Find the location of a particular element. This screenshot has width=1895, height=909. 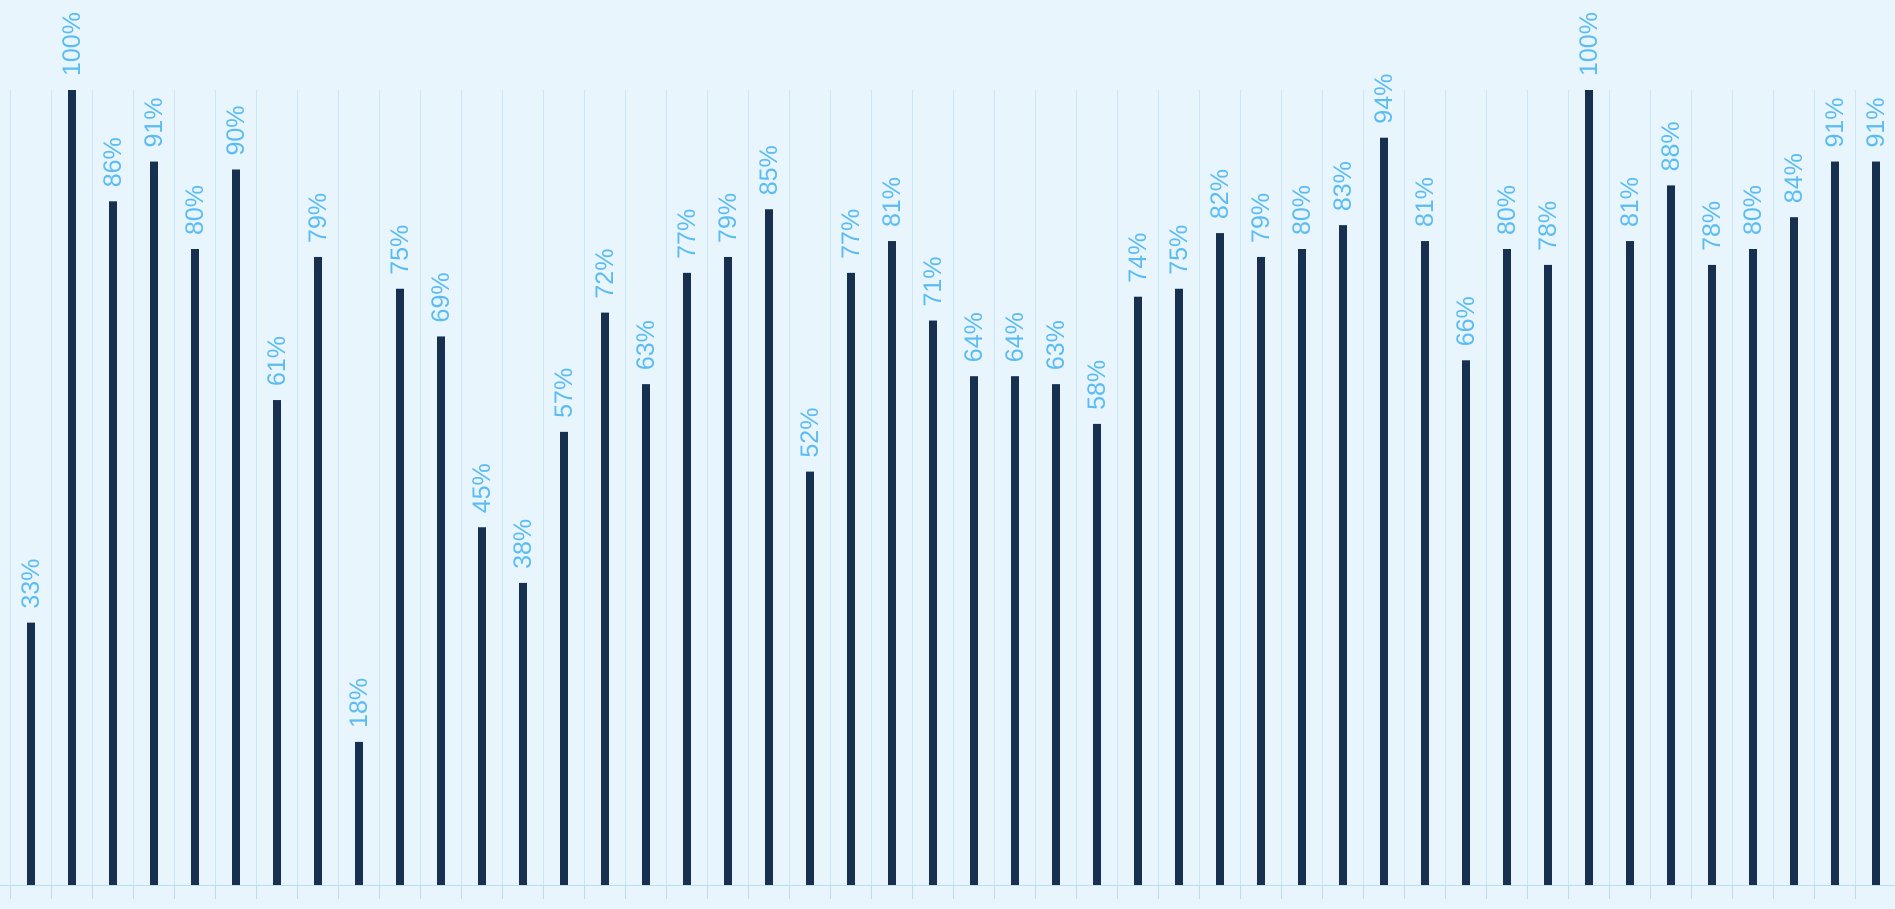

x-axis is located at coordinates (947, 892).